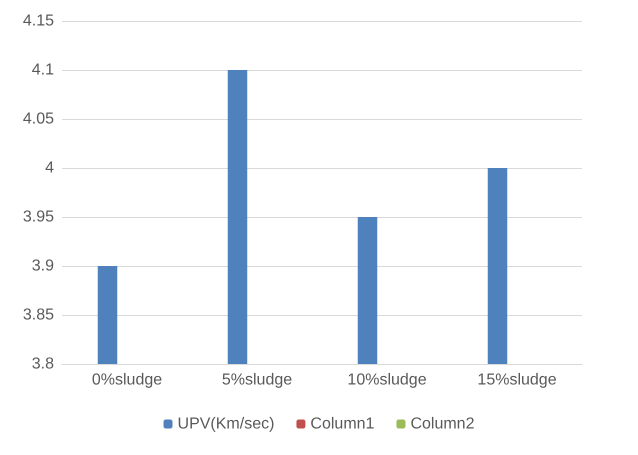 This screenshot has width=638, height=455. What do you see at coordinates (38, 315) in the screenshot?
I see `y-tick-label: 3.85` at bounding box center [38, 315].